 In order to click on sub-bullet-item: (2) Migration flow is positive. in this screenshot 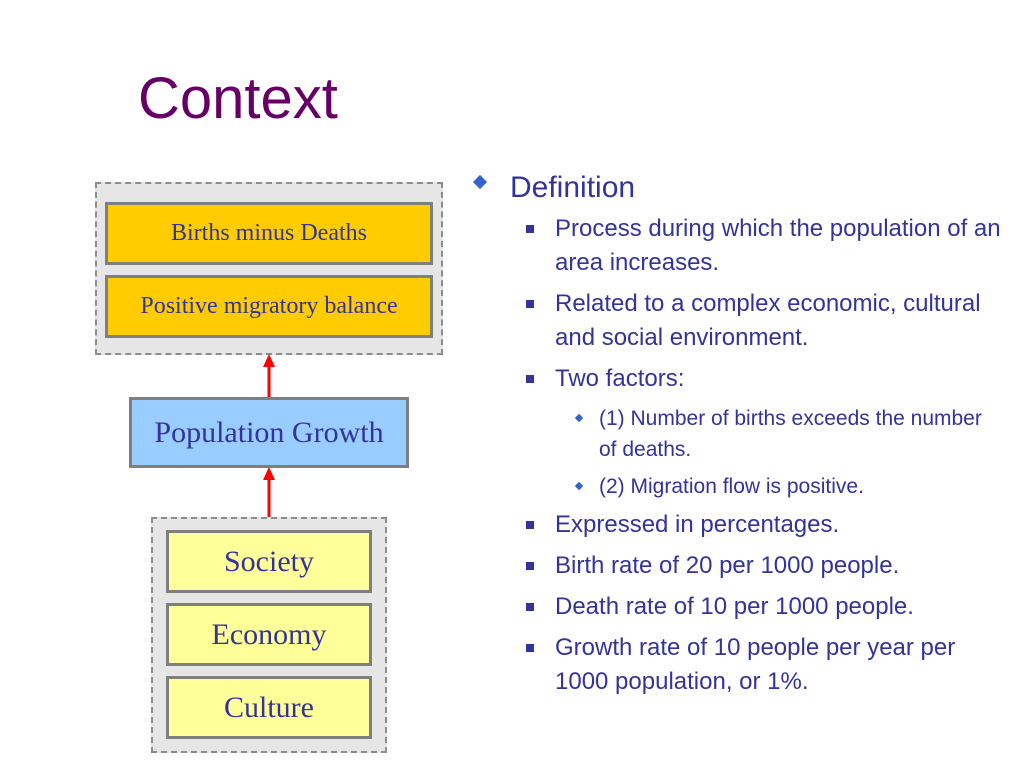, I will do `click(737, 486)`.